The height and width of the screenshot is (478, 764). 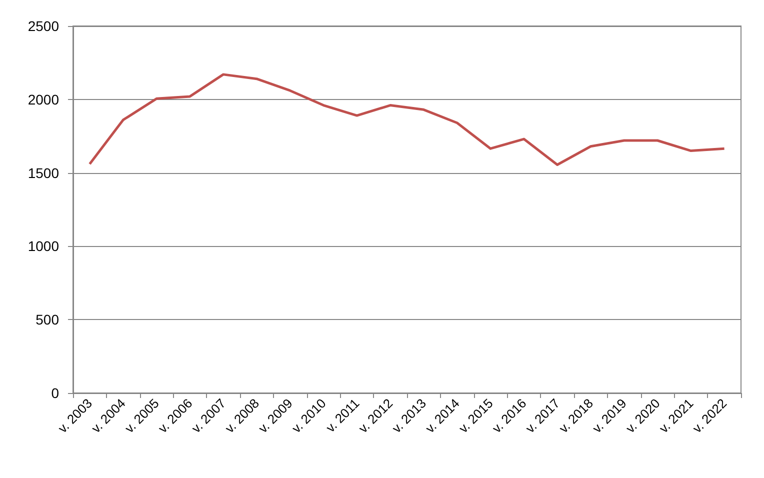 I want to click on y-tick-label: 2500, so click(x=44, y=26).